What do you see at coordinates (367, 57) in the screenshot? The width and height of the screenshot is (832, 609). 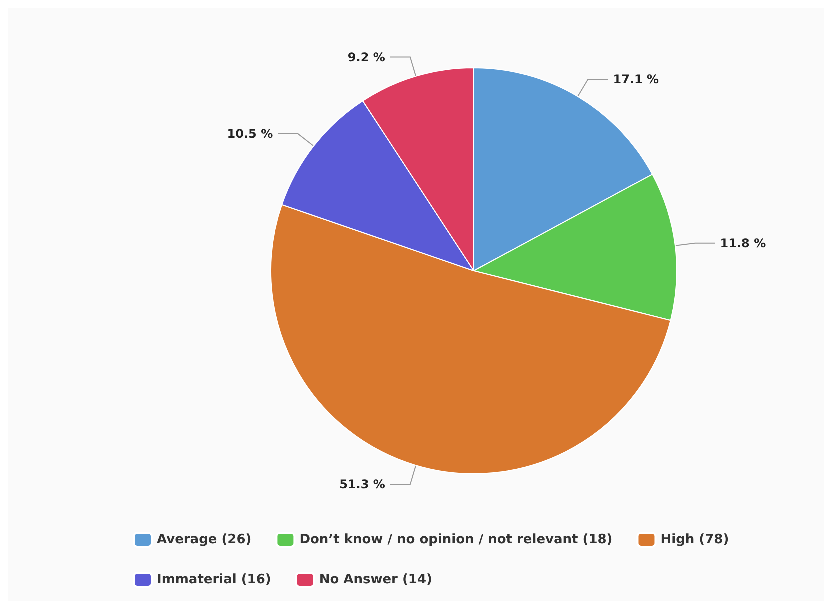 I see `data-label: 9.2 %` at bounding box center [367, 57].